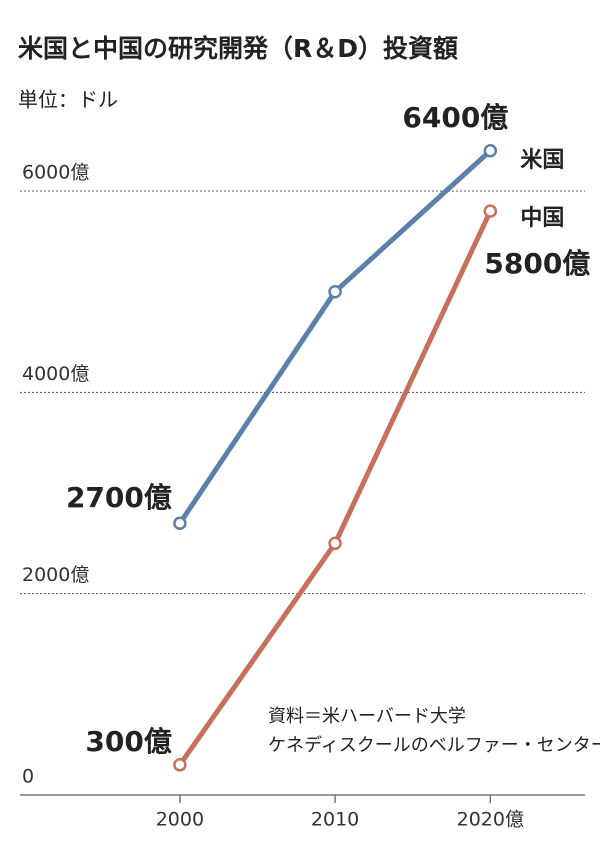 The image size is (600, 854). I want to click on data-label: 300億, so click(128, 741).